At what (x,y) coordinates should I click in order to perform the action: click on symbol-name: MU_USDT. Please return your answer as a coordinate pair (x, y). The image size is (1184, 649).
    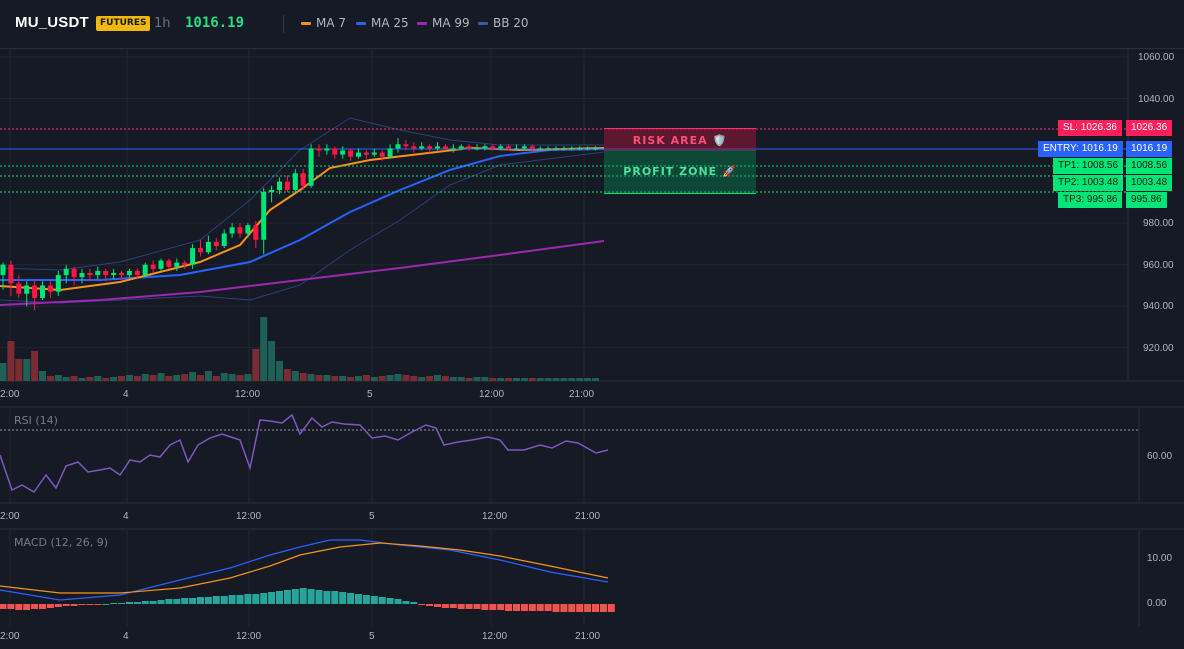
    Looking at the image, I should click on (52, 22).